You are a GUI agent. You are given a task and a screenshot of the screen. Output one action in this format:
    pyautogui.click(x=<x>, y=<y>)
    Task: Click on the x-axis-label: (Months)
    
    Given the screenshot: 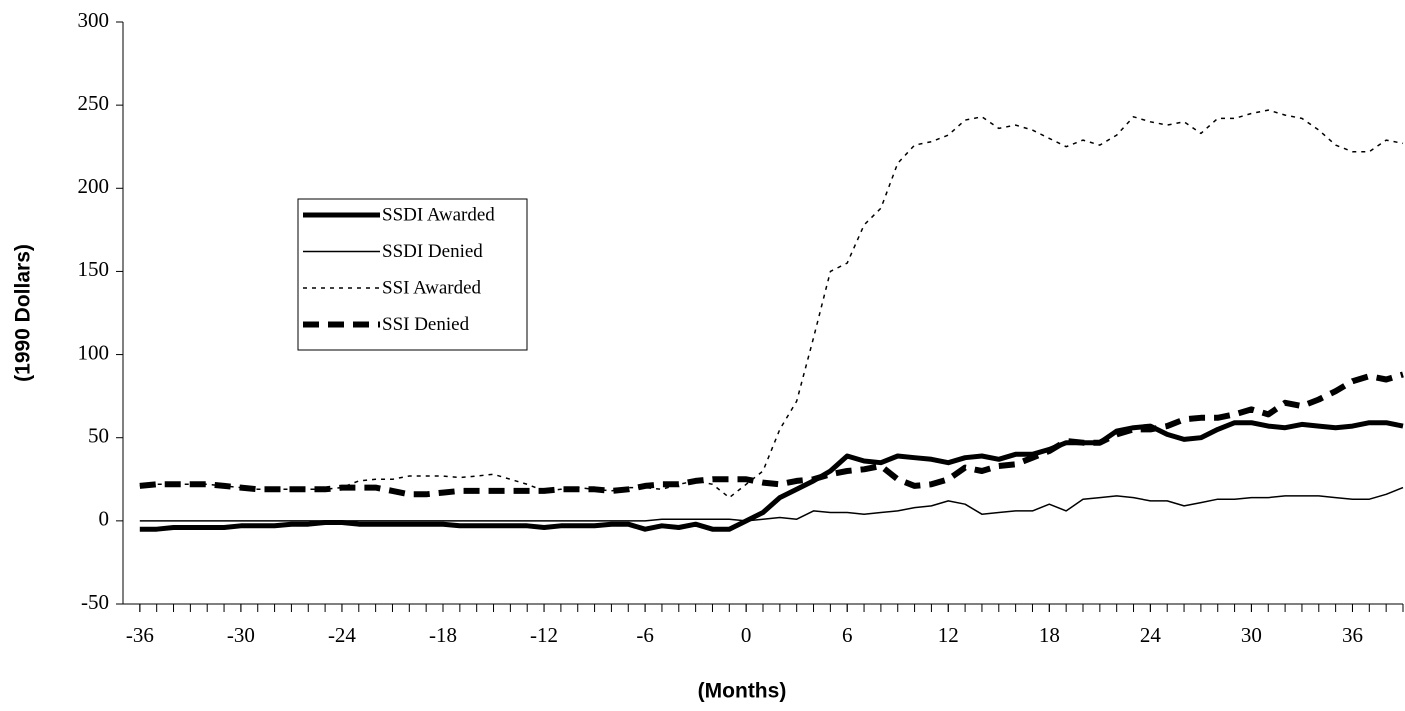 What is the action you would take?
    pyautogui.click(x=742, y=691)
    